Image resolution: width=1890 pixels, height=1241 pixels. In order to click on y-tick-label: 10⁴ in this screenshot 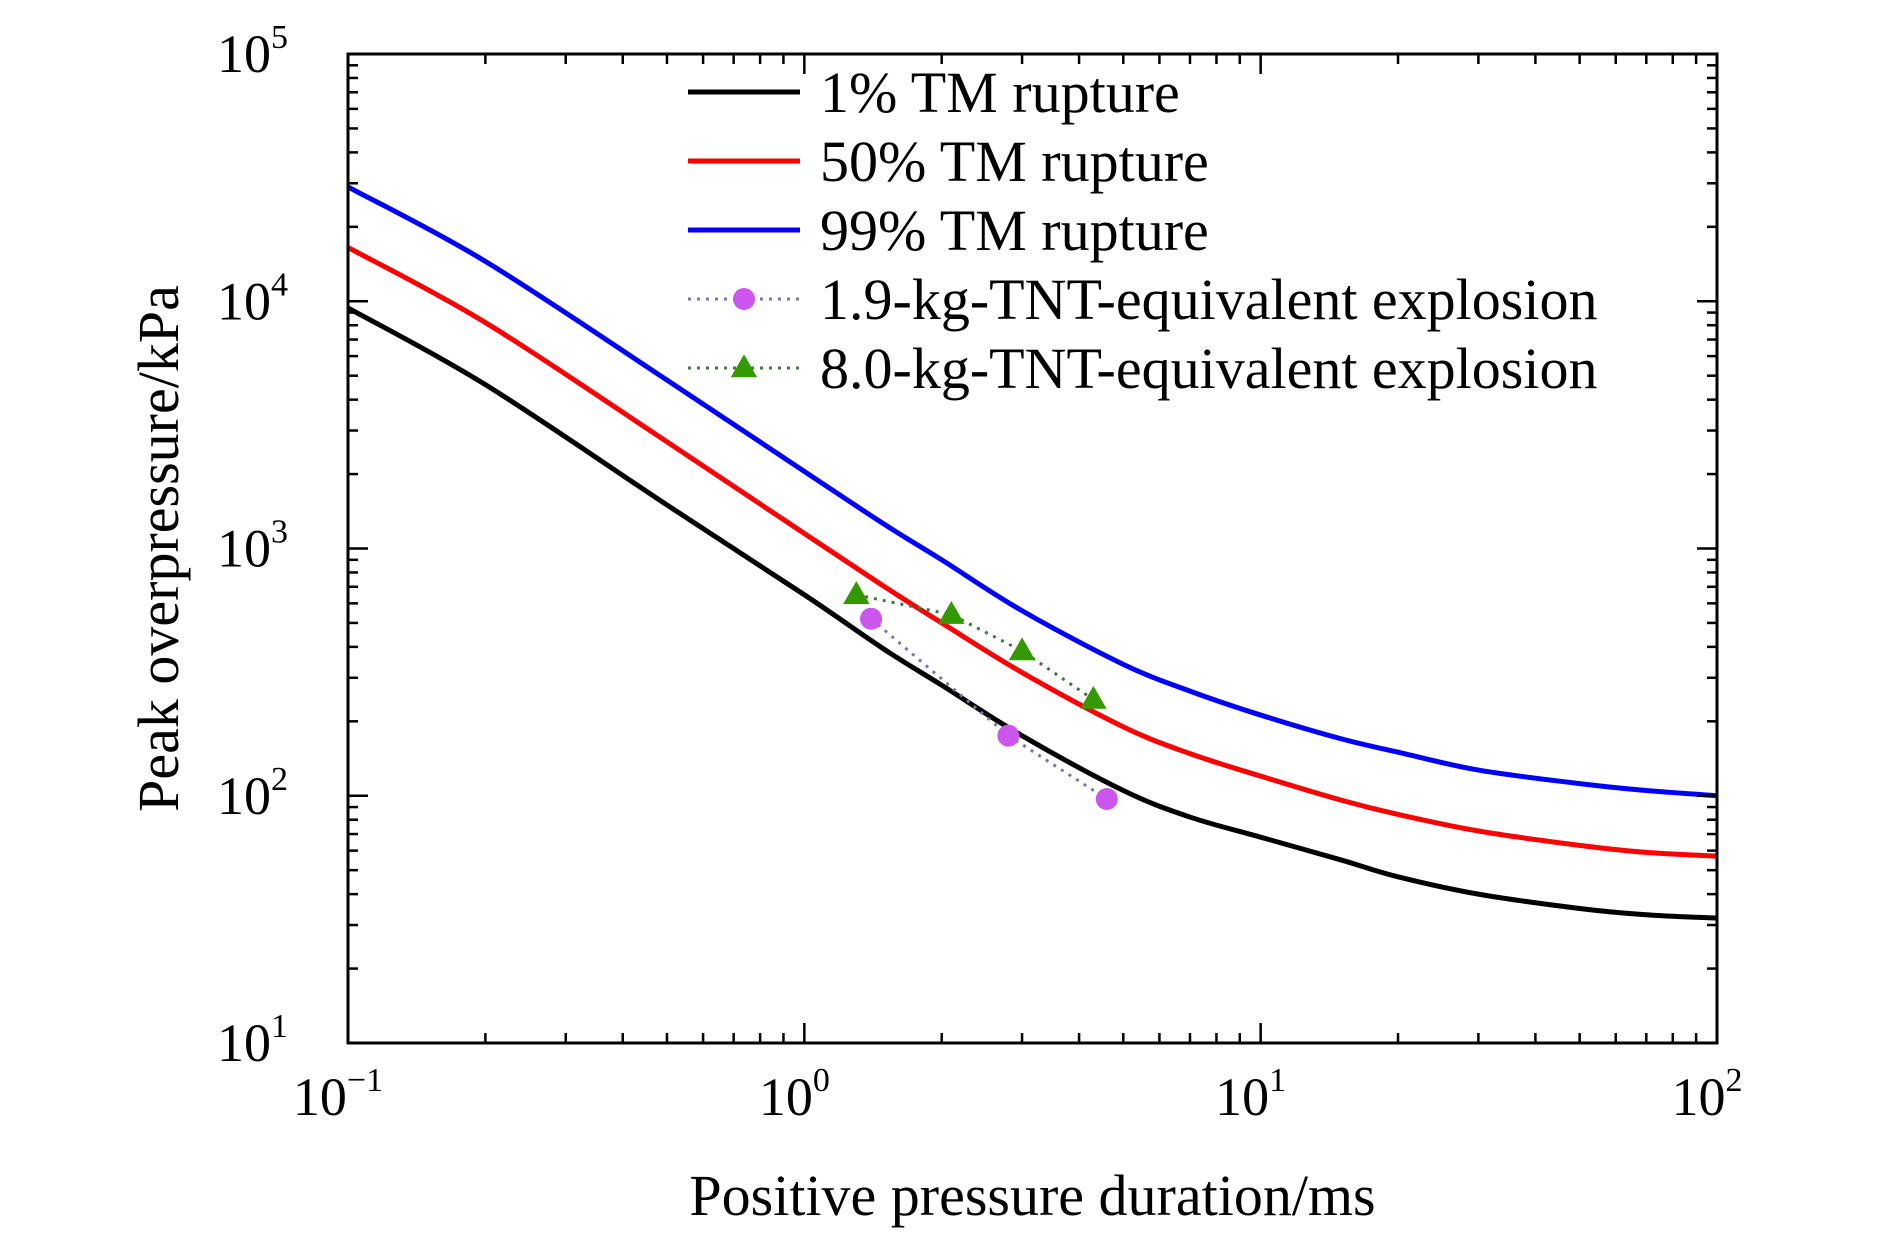, I will do `click(252, 298)`.